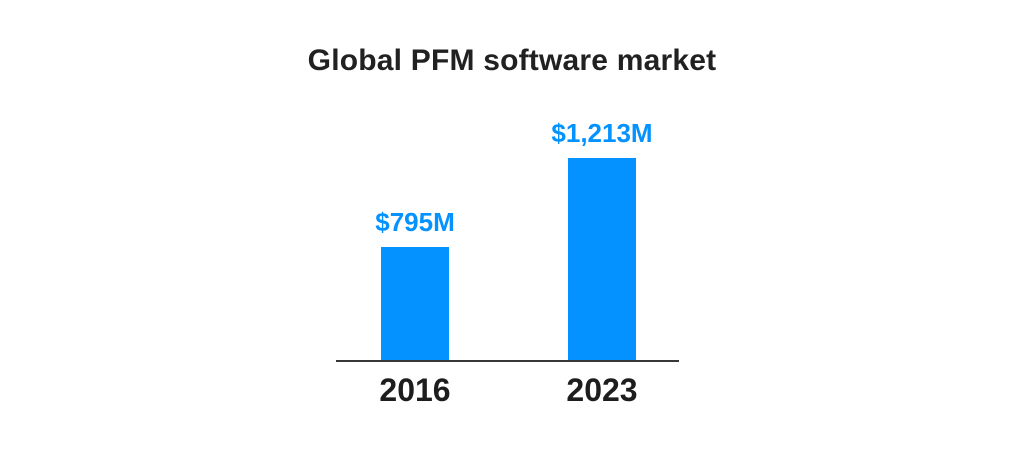 Image resolution: width=1024 pixels, height=455 pixels. I want to click on bar-2023, so click(602, 259).